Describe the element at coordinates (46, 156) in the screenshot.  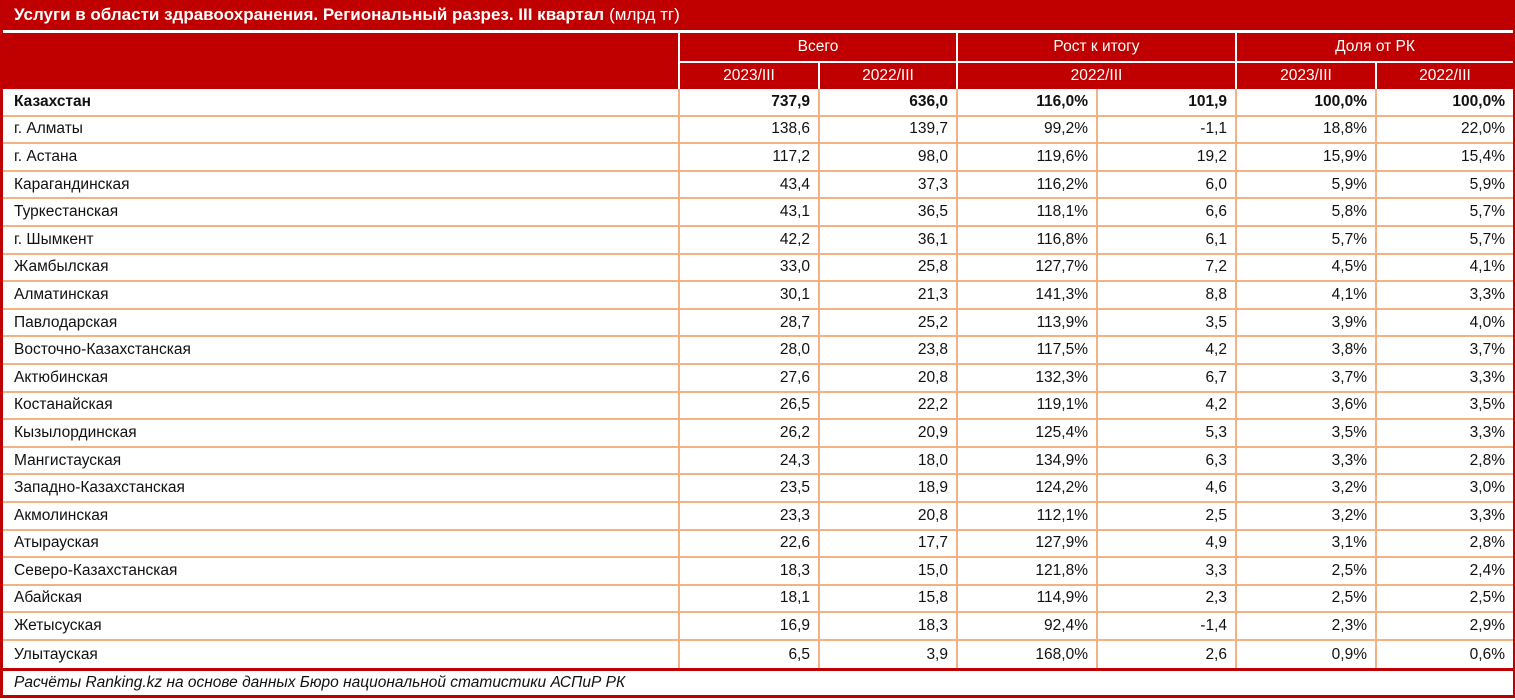
I see `region-name: г. Астана` at that location.